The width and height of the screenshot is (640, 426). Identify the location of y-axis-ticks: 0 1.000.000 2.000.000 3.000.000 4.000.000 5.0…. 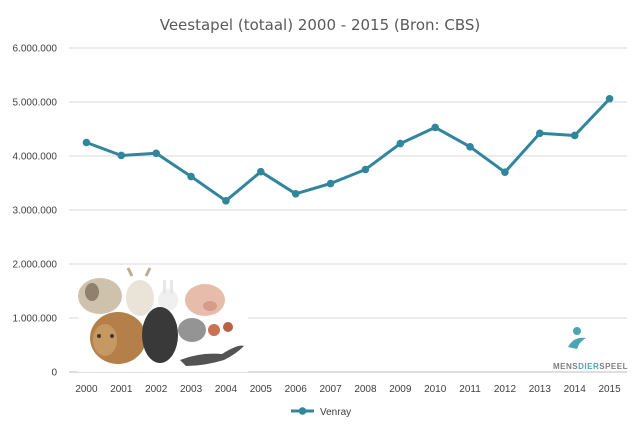
(35, 211).